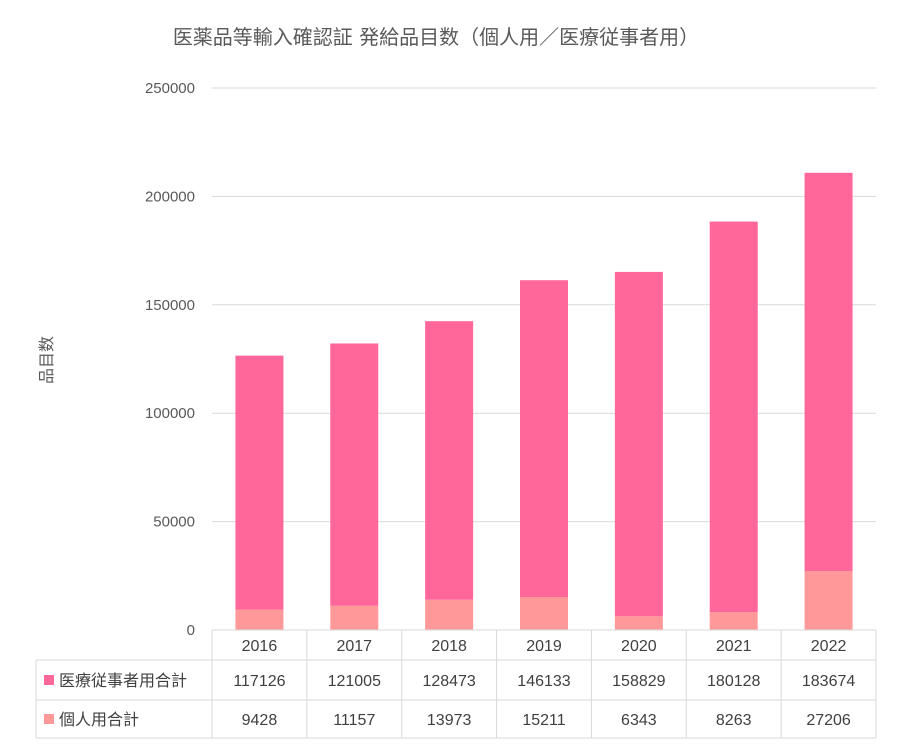 This screenshot has height=749, width=898. I want to click on data-label: 128473, so click(448, 681).